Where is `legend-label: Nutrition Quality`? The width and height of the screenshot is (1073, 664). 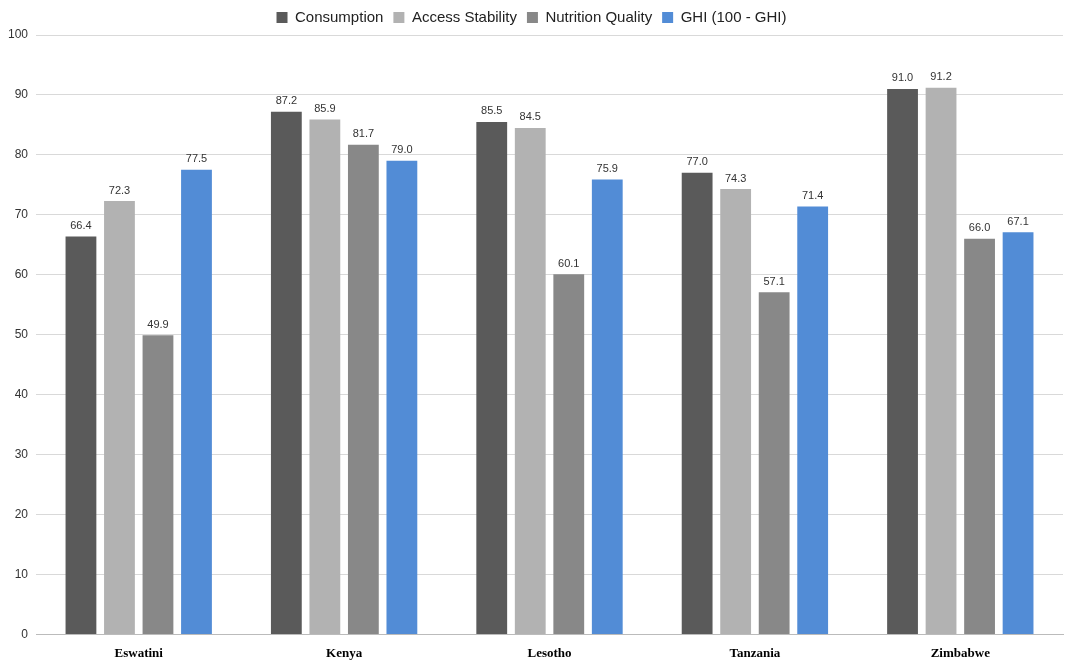
legend-label: Nutrition Quality is located at coordinates (599, 16).